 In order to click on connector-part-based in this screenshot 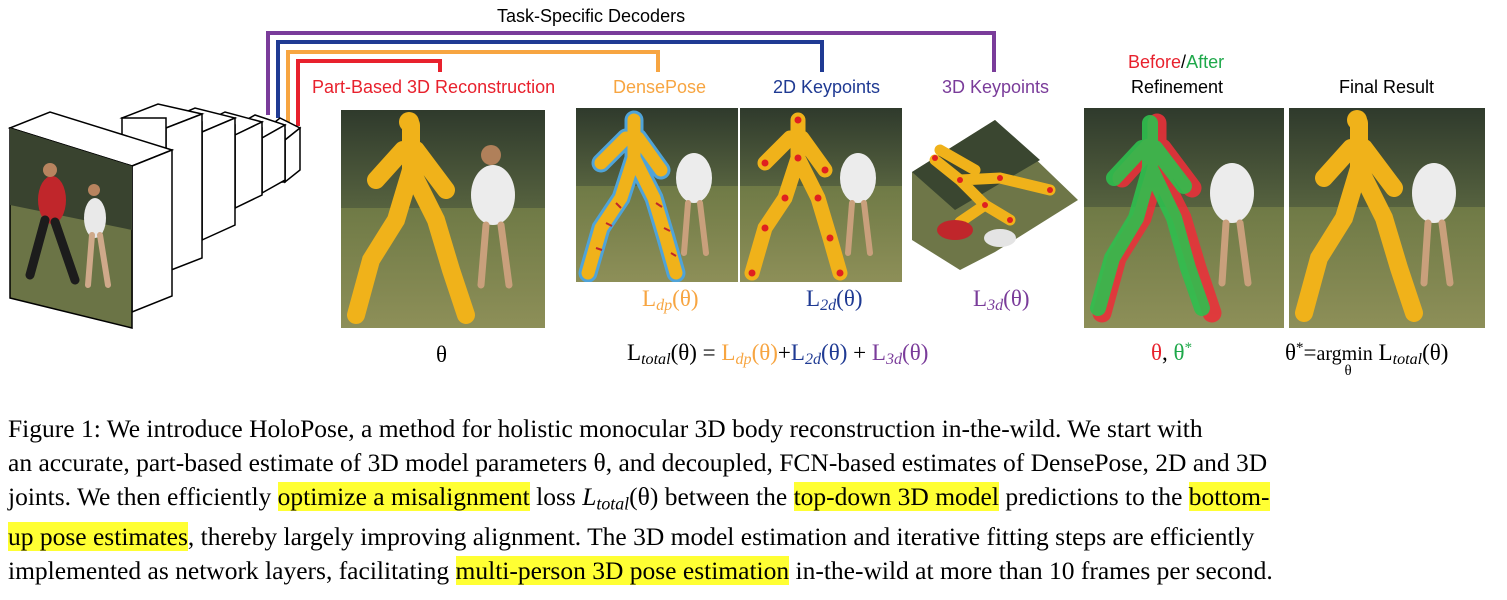, I will do `click(369, 92)`.